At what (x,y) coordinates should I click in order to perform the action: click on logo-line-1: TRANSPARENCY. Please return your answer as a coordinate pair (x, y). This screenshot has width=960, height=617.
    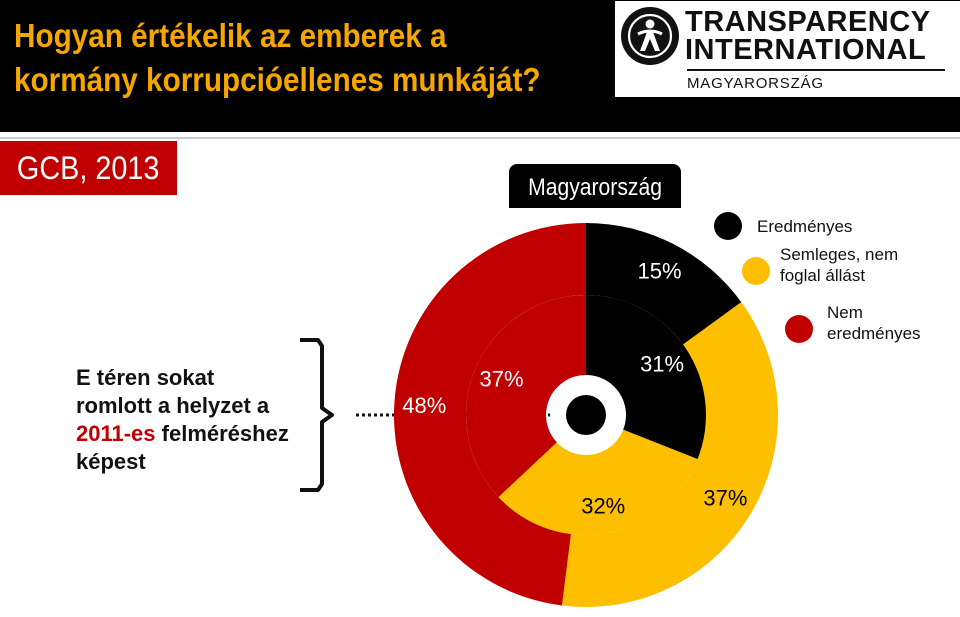
    Looking at the image, I should click on (808, 22).